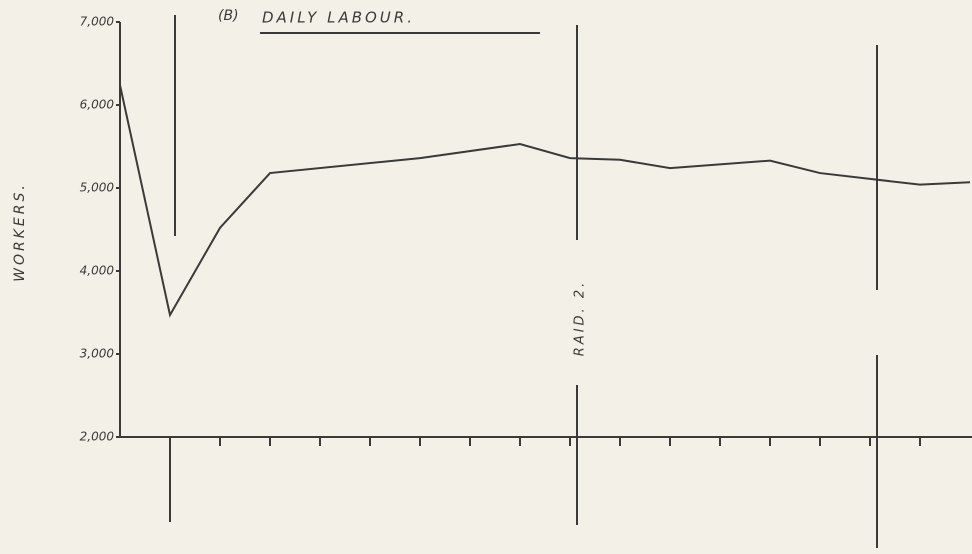 This screenshot has width=972, height=554. Describe the element at coordinates (97, 354) in the screenshot. I see `y-tick-label: 3,000` at that location.